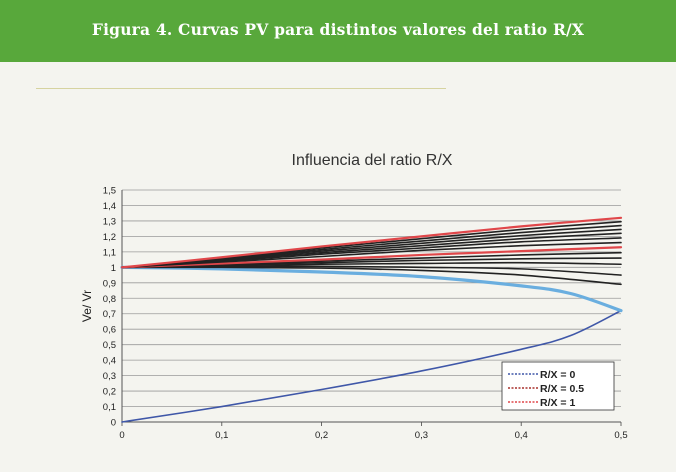 Image resolution: width=676 pixels, height=472 pixels. Describe the element at coordinates (620, 435) in the screenshot. I see `x-tick-label: 0,5` at that location.